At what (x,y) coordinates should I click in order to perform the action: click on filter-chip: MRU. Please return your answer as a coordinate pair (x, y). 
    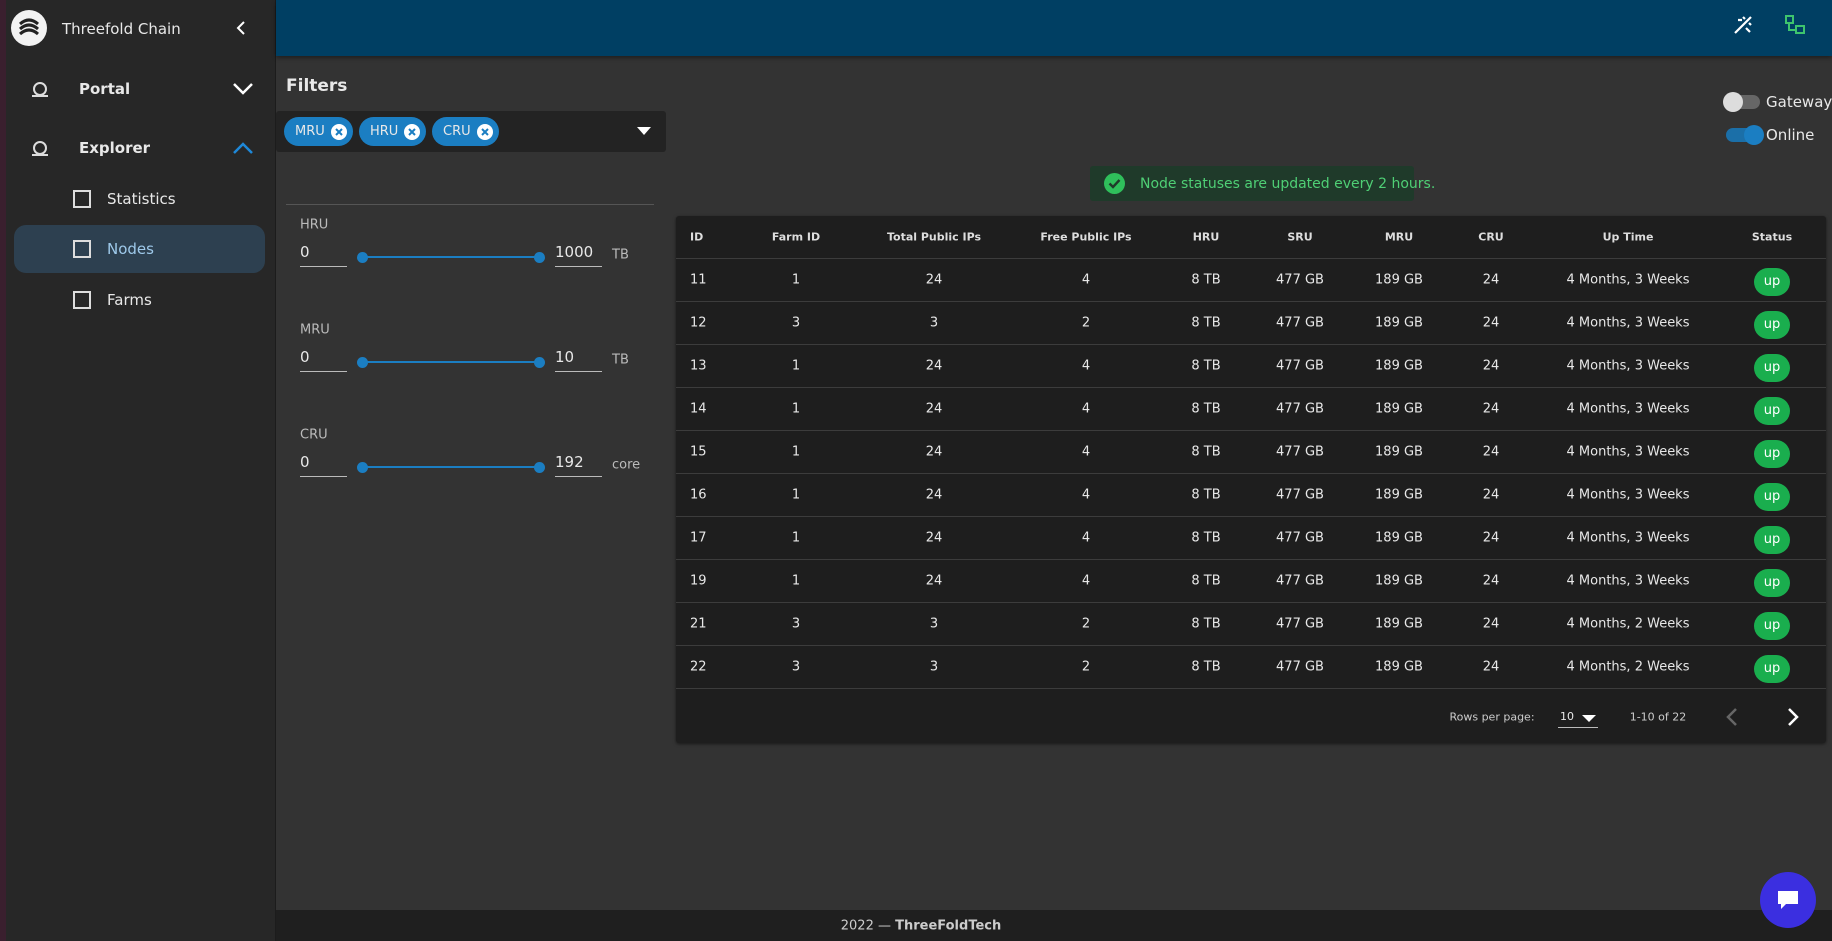
    Looking at the image, I should click on (318, 131).